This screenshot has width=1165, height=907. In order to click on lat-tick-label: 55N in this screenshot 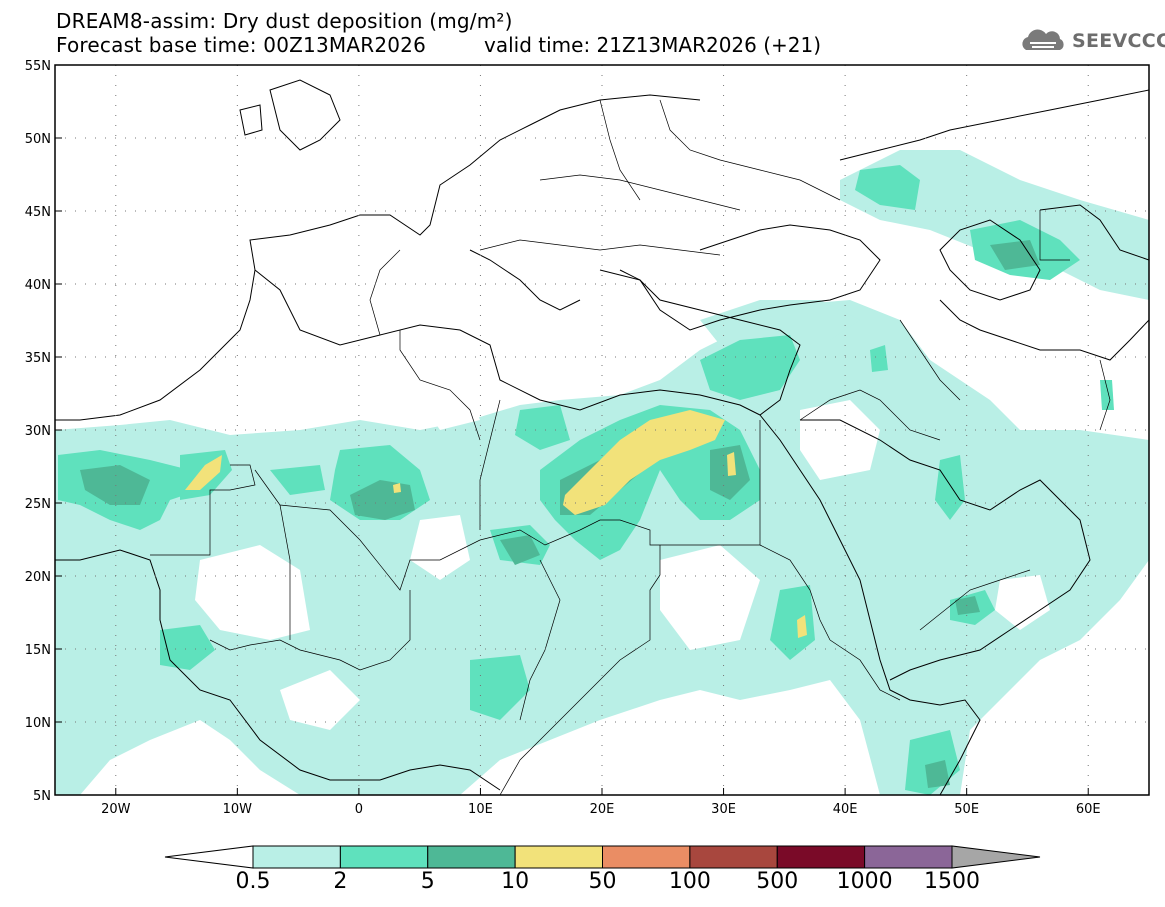, I will do `click(38, 66)`.